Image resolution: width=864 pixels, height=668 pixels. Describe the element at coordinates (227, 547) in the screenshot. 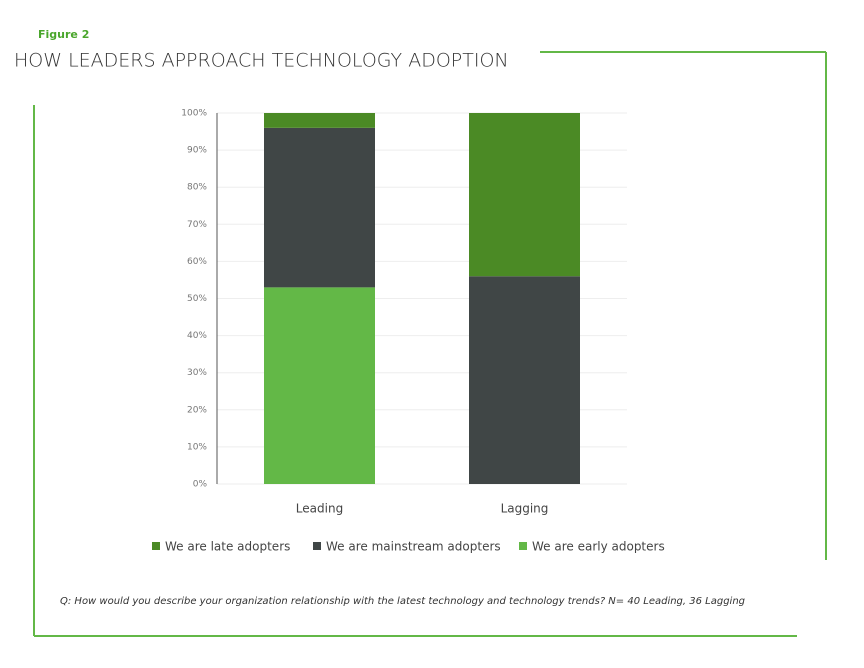

I see `legend-label: We are late adopters` at that location.